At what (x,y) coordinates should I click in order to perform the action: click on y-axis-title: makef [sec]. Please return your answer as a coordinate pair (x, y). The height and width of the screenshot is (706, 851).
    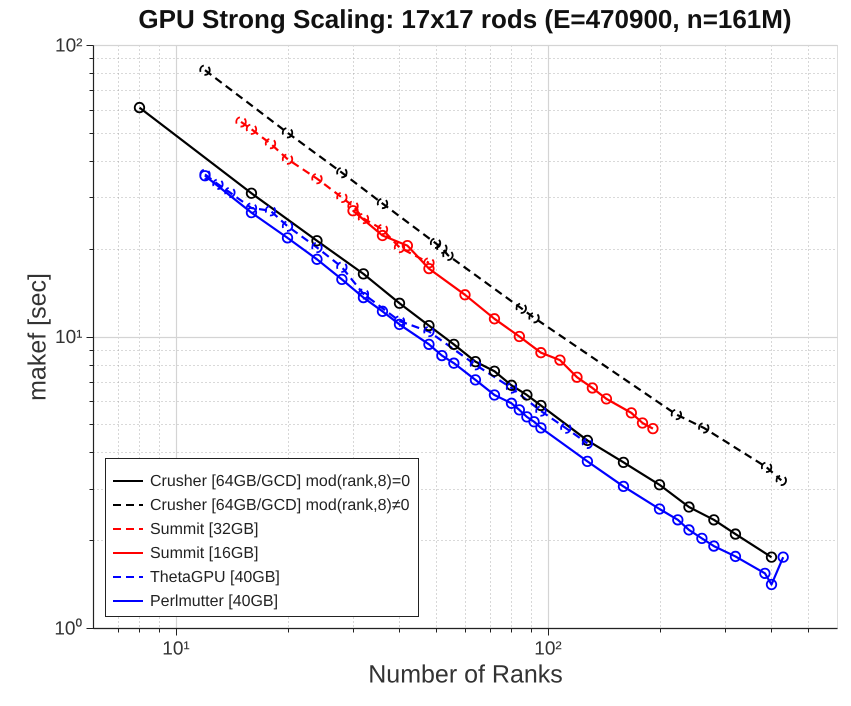
    Looking at the image, I should click on (37, 337).